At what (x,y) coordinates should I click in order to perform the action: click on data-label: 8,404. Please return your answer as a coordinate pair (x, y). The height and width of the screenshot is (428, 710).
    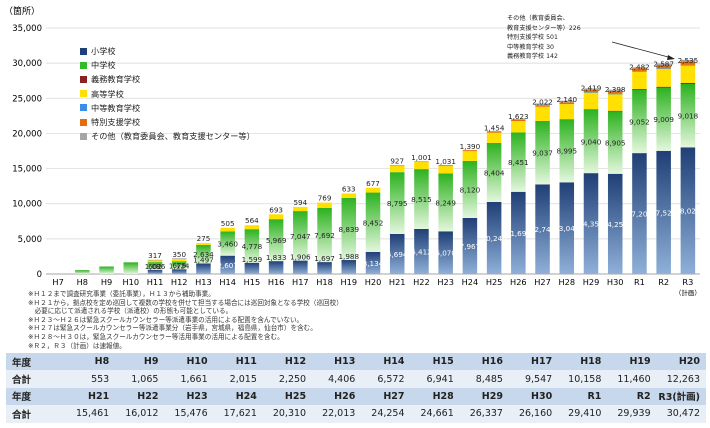
    Looking at the image, I should click on (494, 172).